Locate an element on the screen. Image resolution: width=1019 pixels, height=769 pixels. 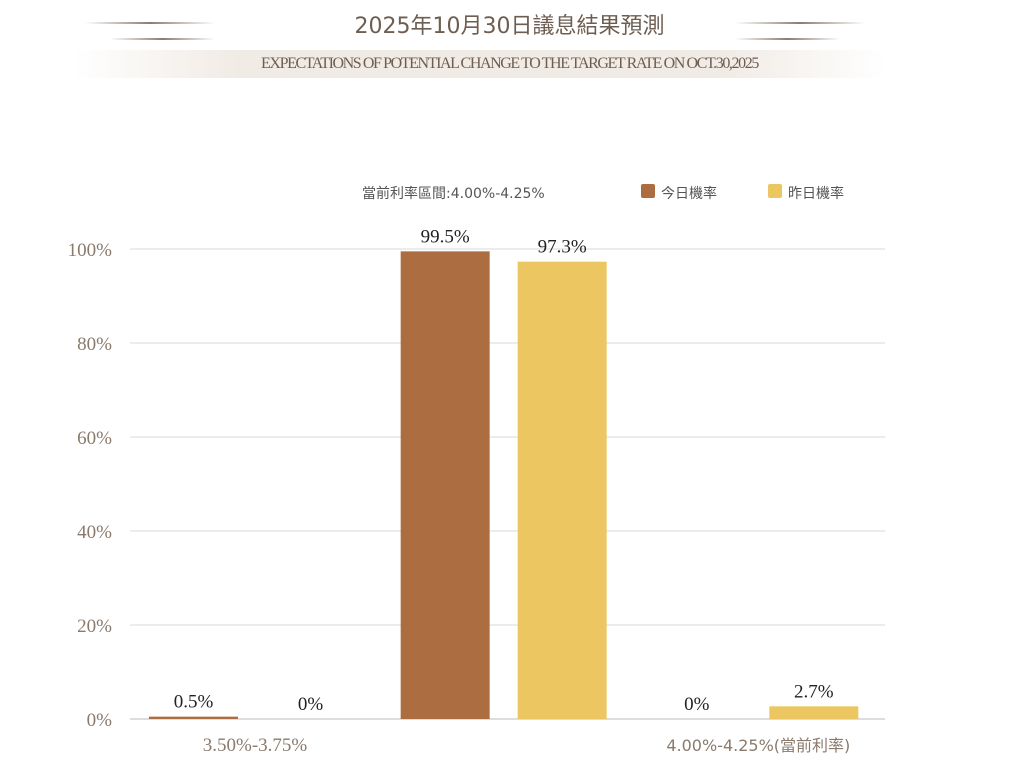
legend-swatch-yesterday is located at coordinates (775, 191).